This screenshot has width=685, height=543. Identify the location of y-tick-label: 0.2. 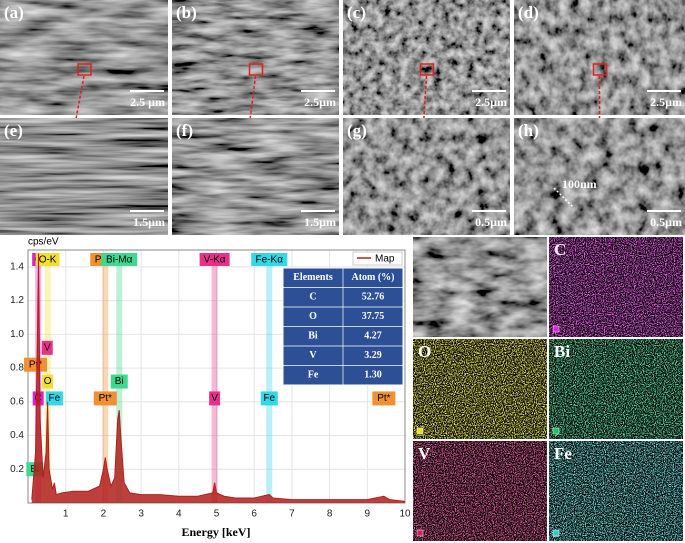
(17, 469).